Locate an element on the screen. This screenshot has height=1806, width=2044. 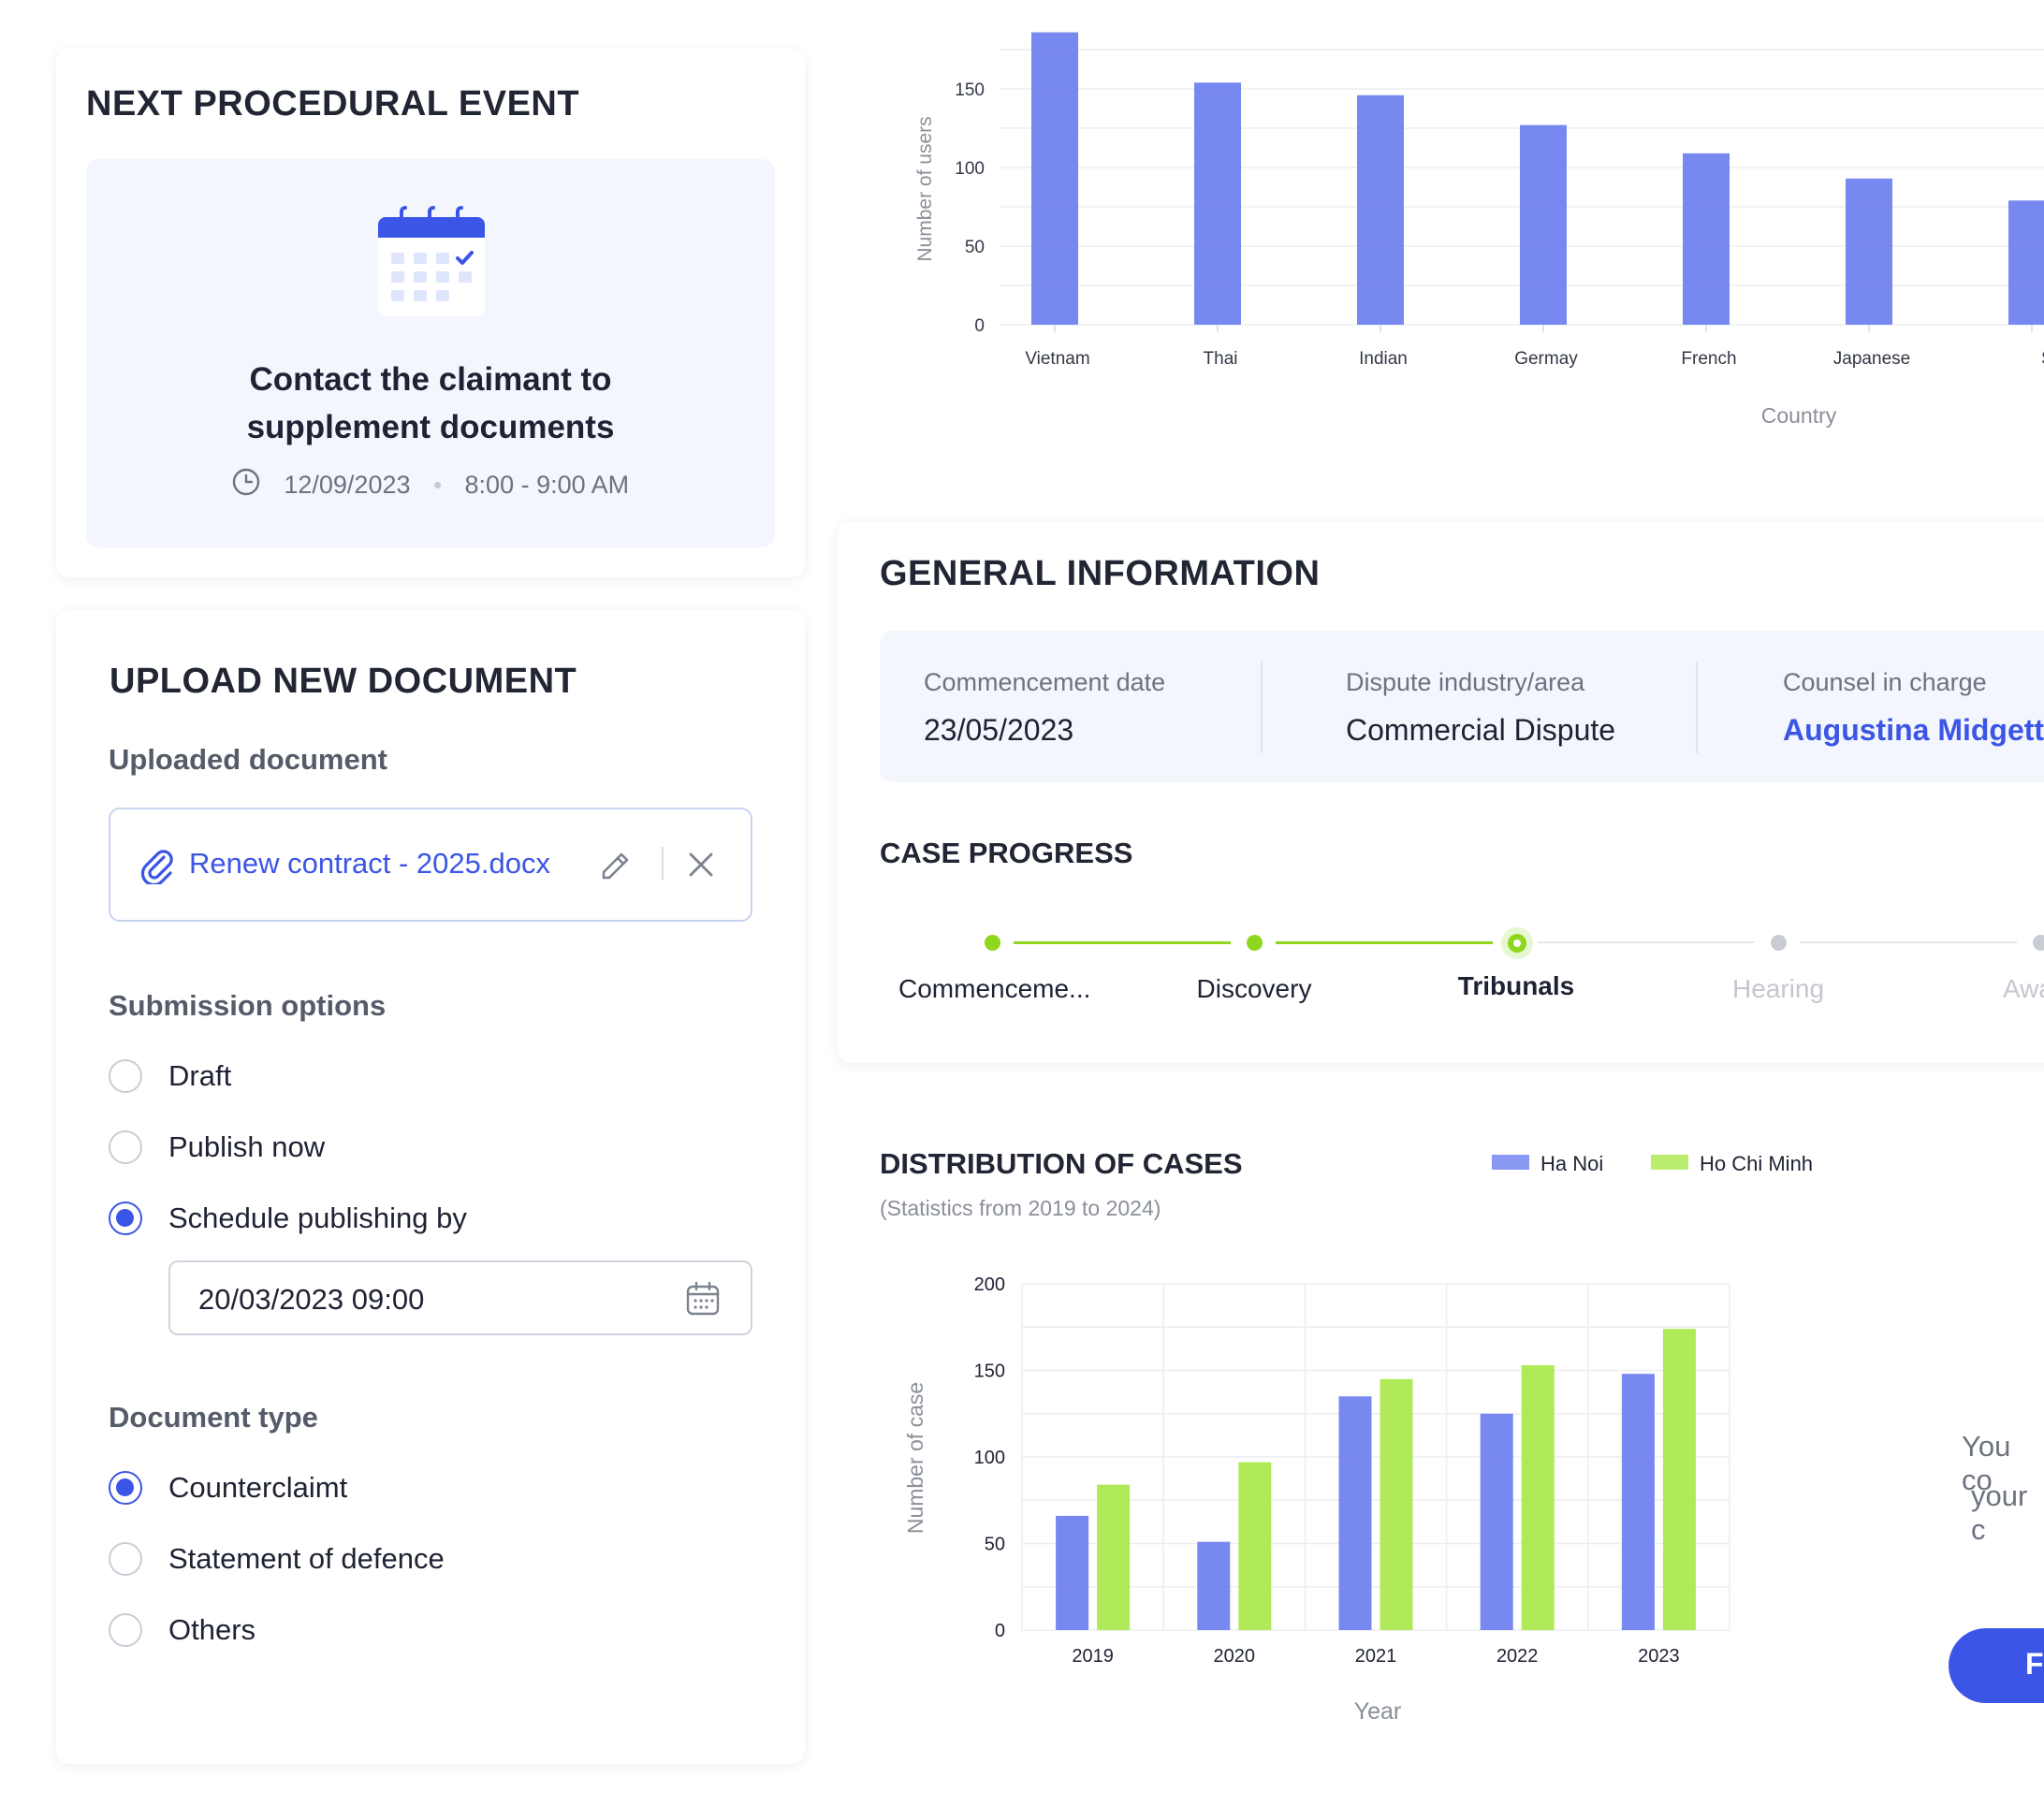
cases-category-label: 2023 is located at coordinates (1659, 1656).